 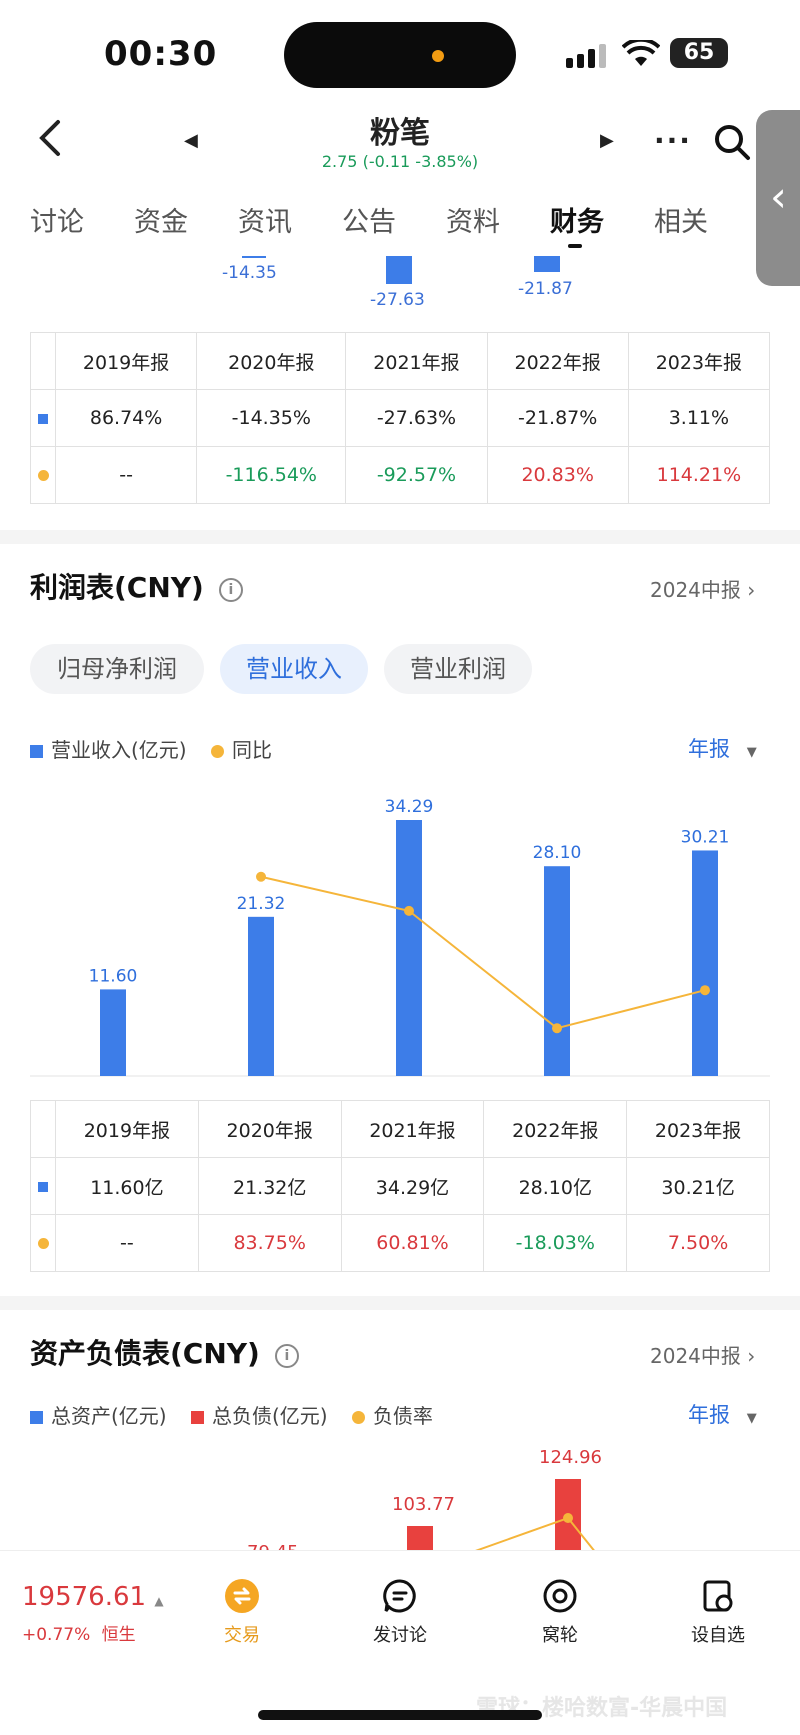 I want to click on table-row: -- 83.75% 60.81% -18.03% 7.50%, so click(x=400, y=1243).